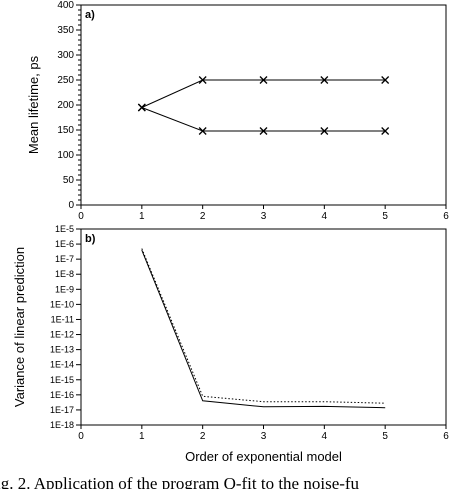 This screenshot has width=474, height=489. I want to click on y-tick-label: 1E-12, so click(62, 335).